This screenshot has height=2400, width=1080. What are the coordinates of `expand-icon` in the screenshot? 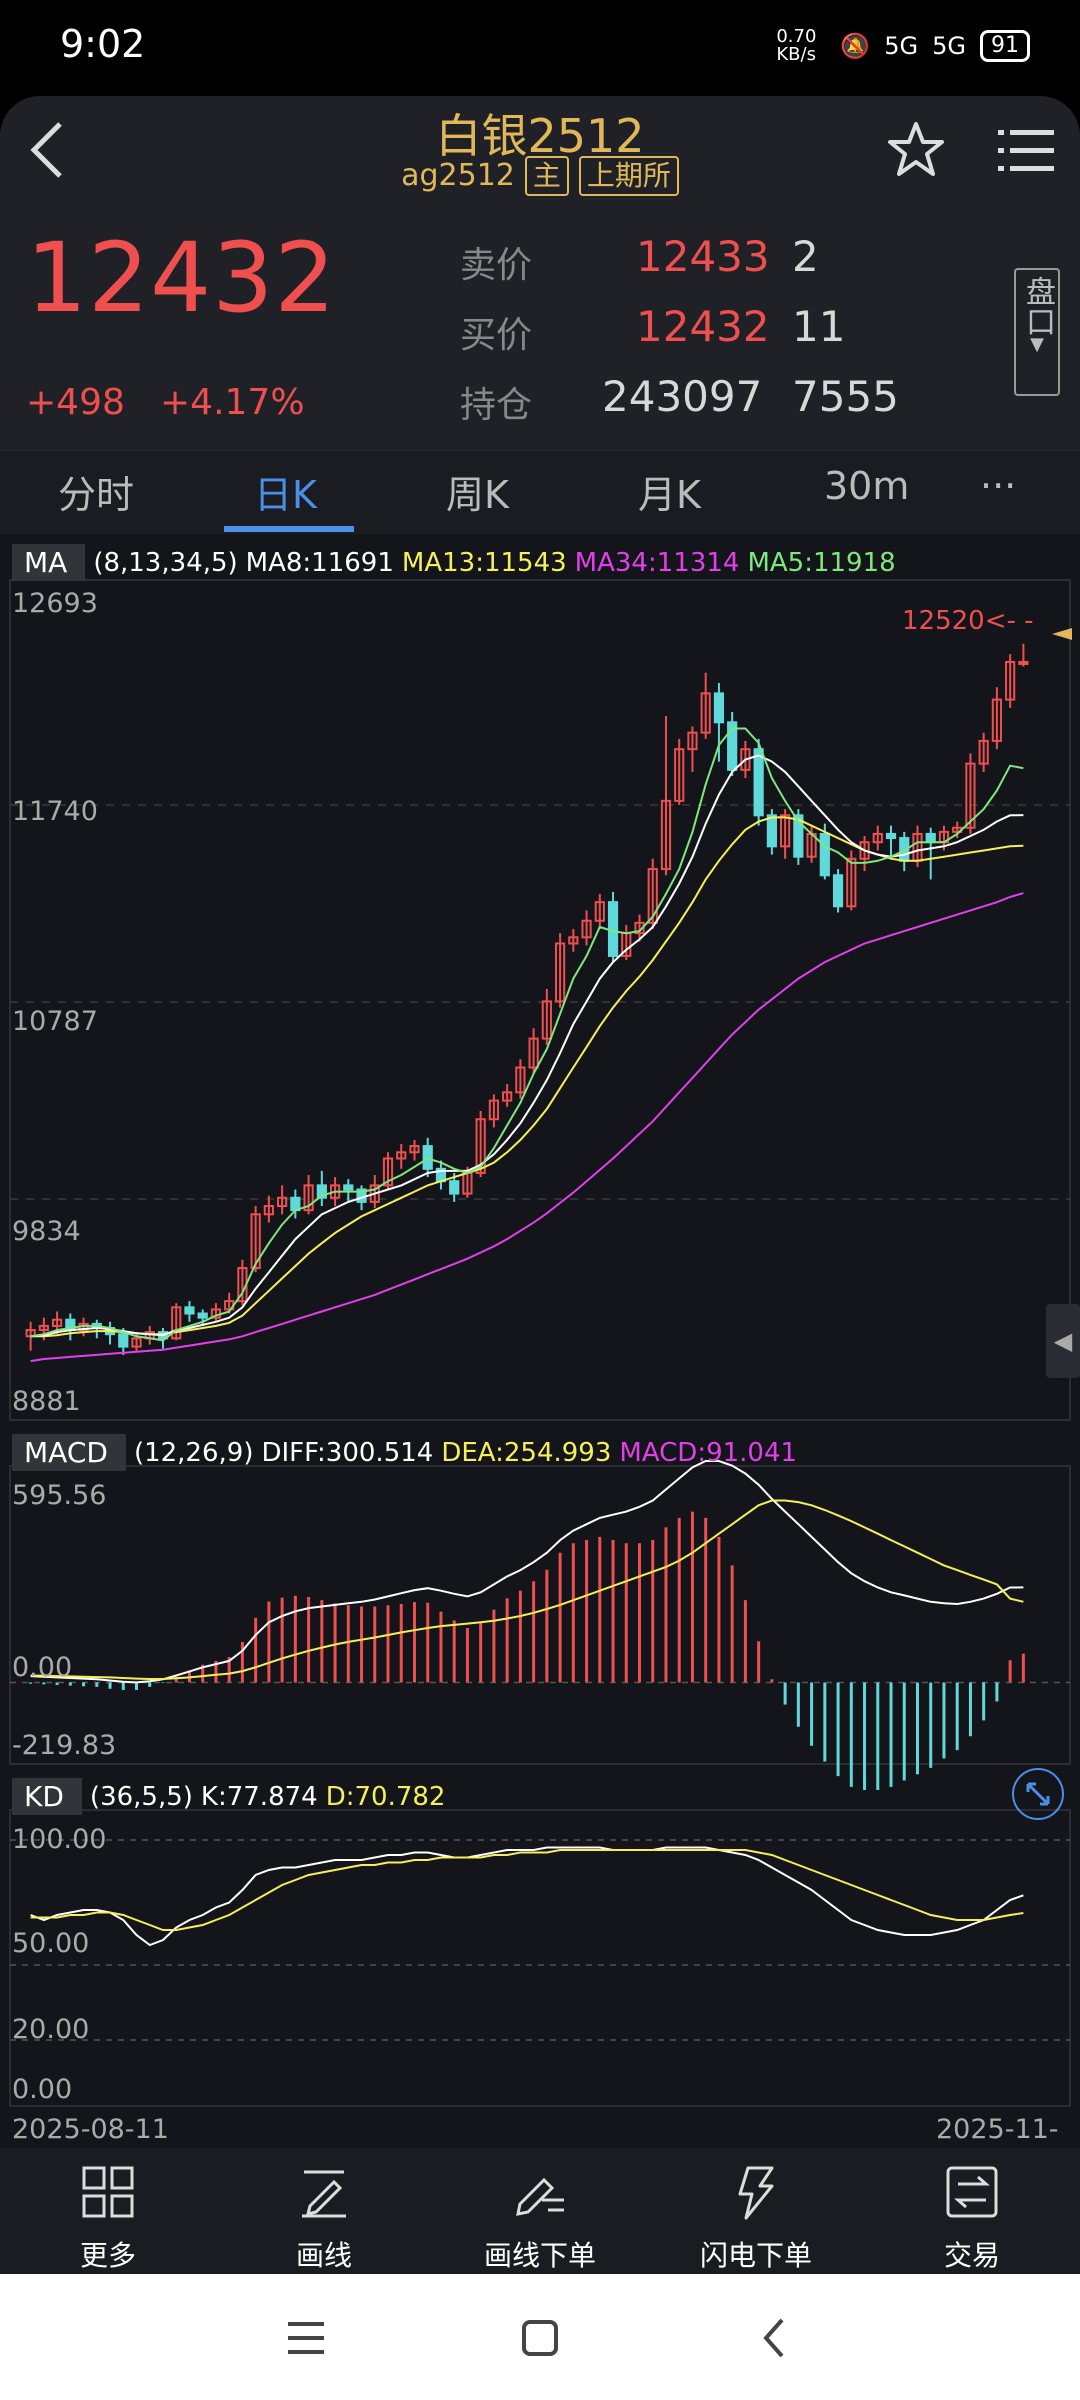 It's located at (1038, 1794).